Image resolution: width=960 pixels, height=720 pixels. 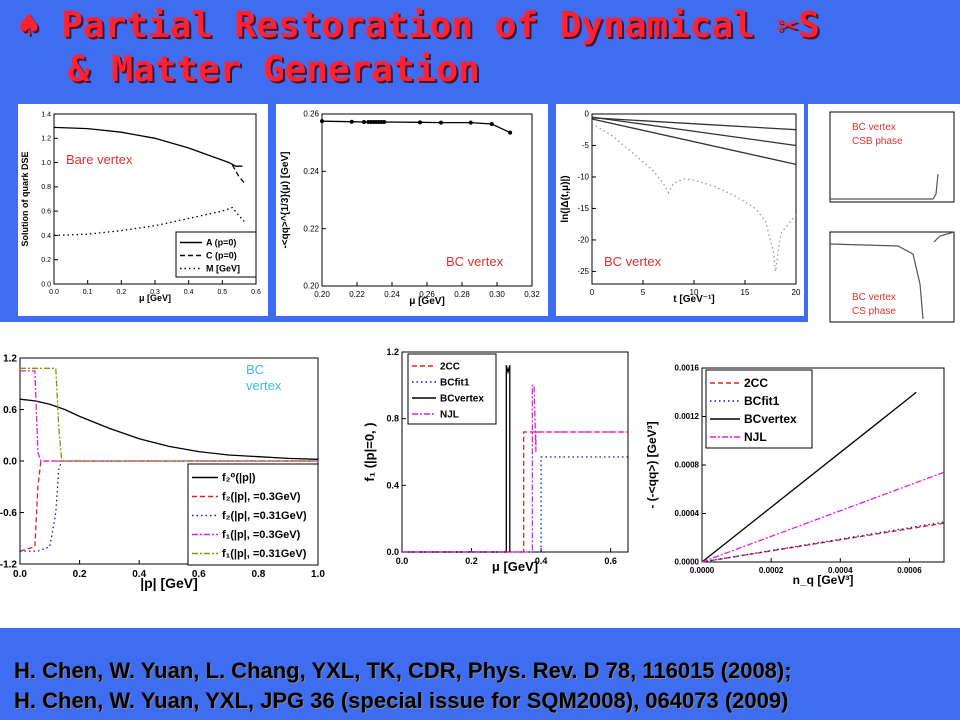 What do you see at coordinates (515, 566) in the screenshot?
I see `x-axis-label: μ [GeV]` at bounding box center [515, 566].